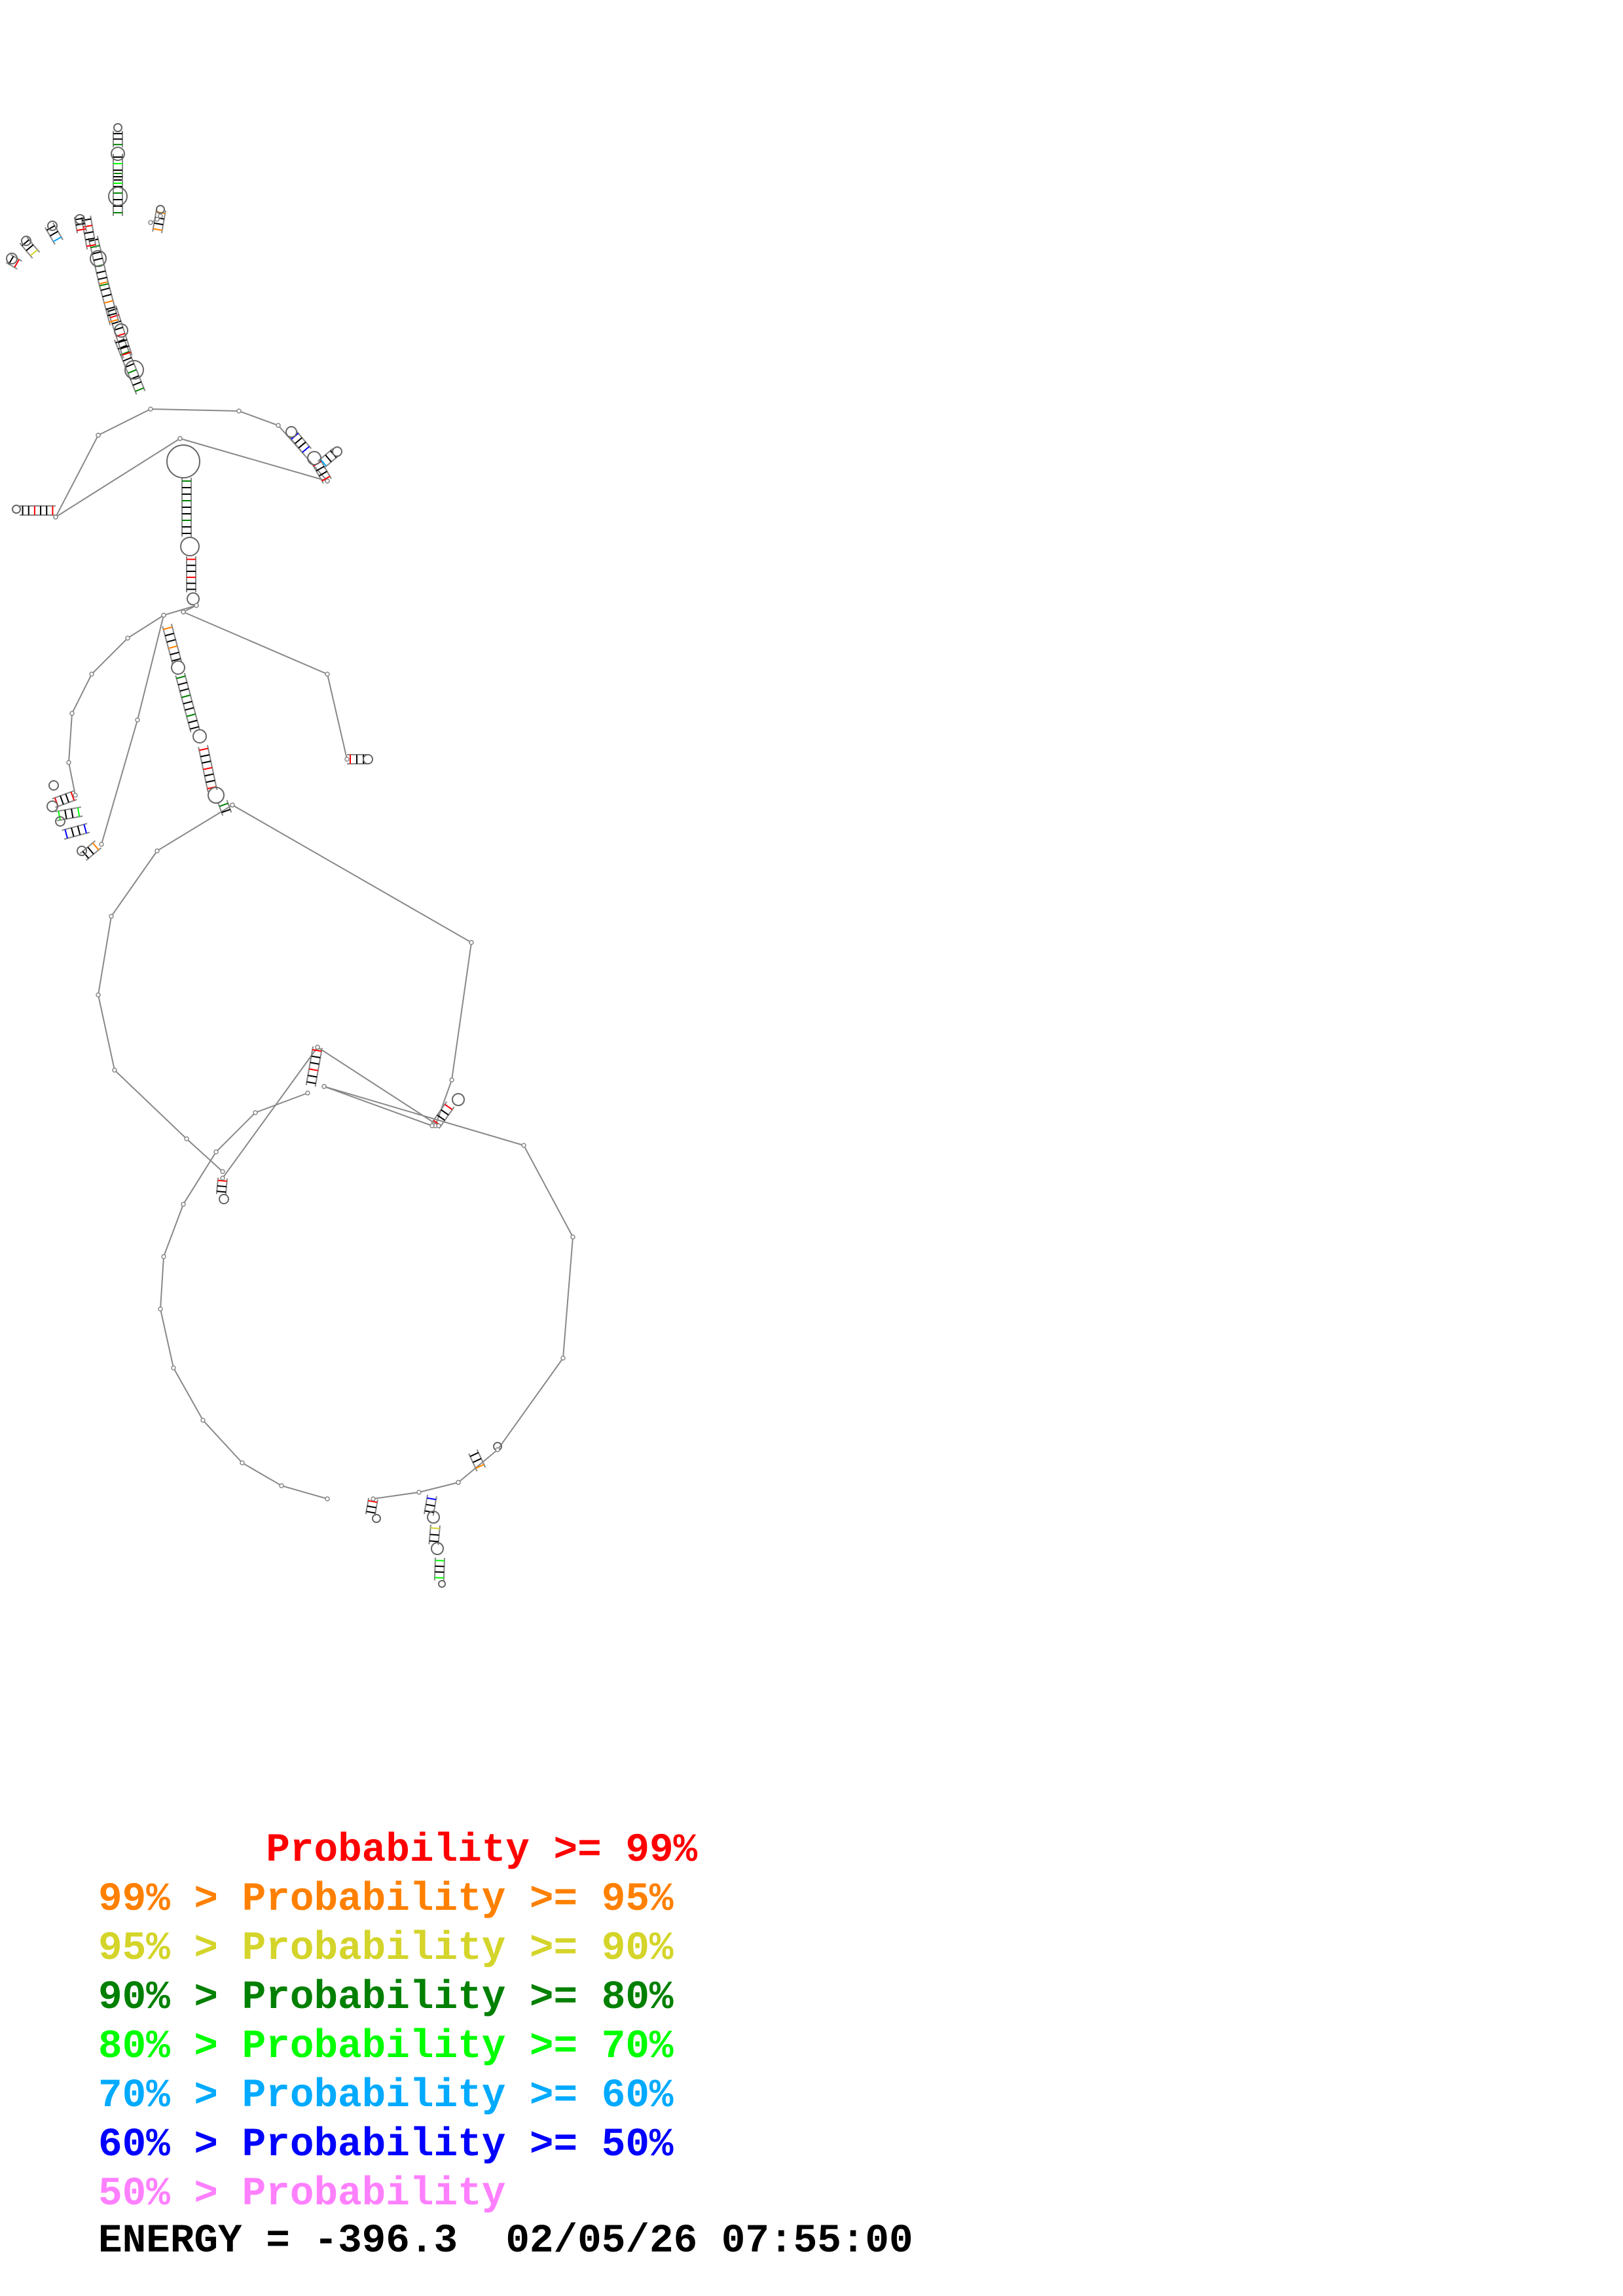  What do you see at coordinates (386, 1948) in the screenshot?
I see `legend-row-90: 95% > Probability >= 90%` at bounding box center [386, 1948].